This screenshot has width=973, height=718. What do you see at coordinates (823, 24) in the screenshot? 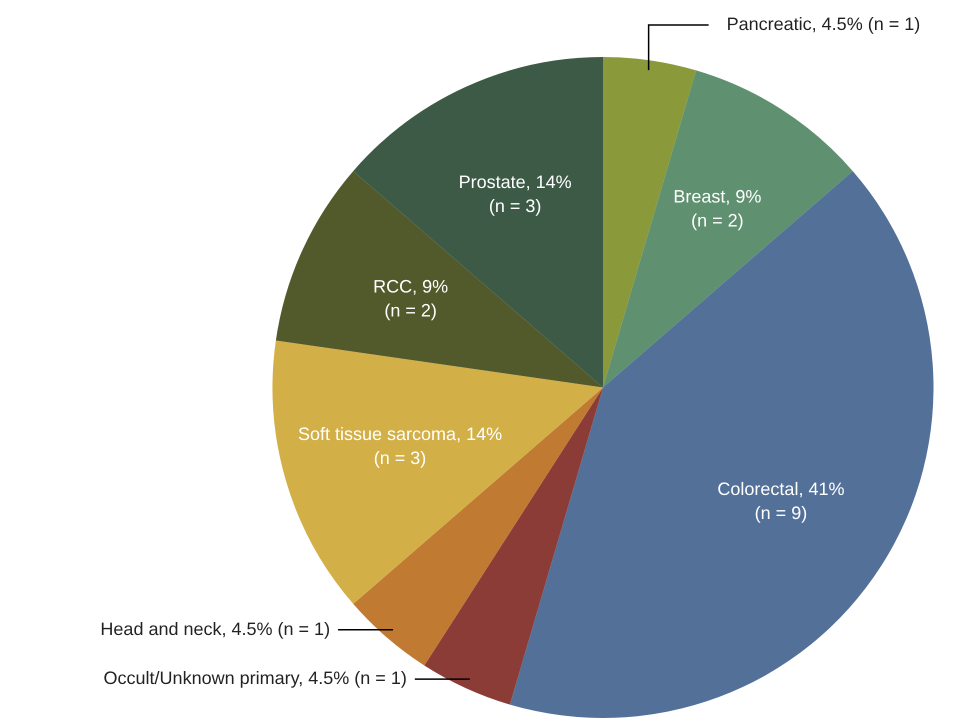
I see `slice-label: Pancreatic, 4.5% (n = 1)` at bounding box center [823, 24].